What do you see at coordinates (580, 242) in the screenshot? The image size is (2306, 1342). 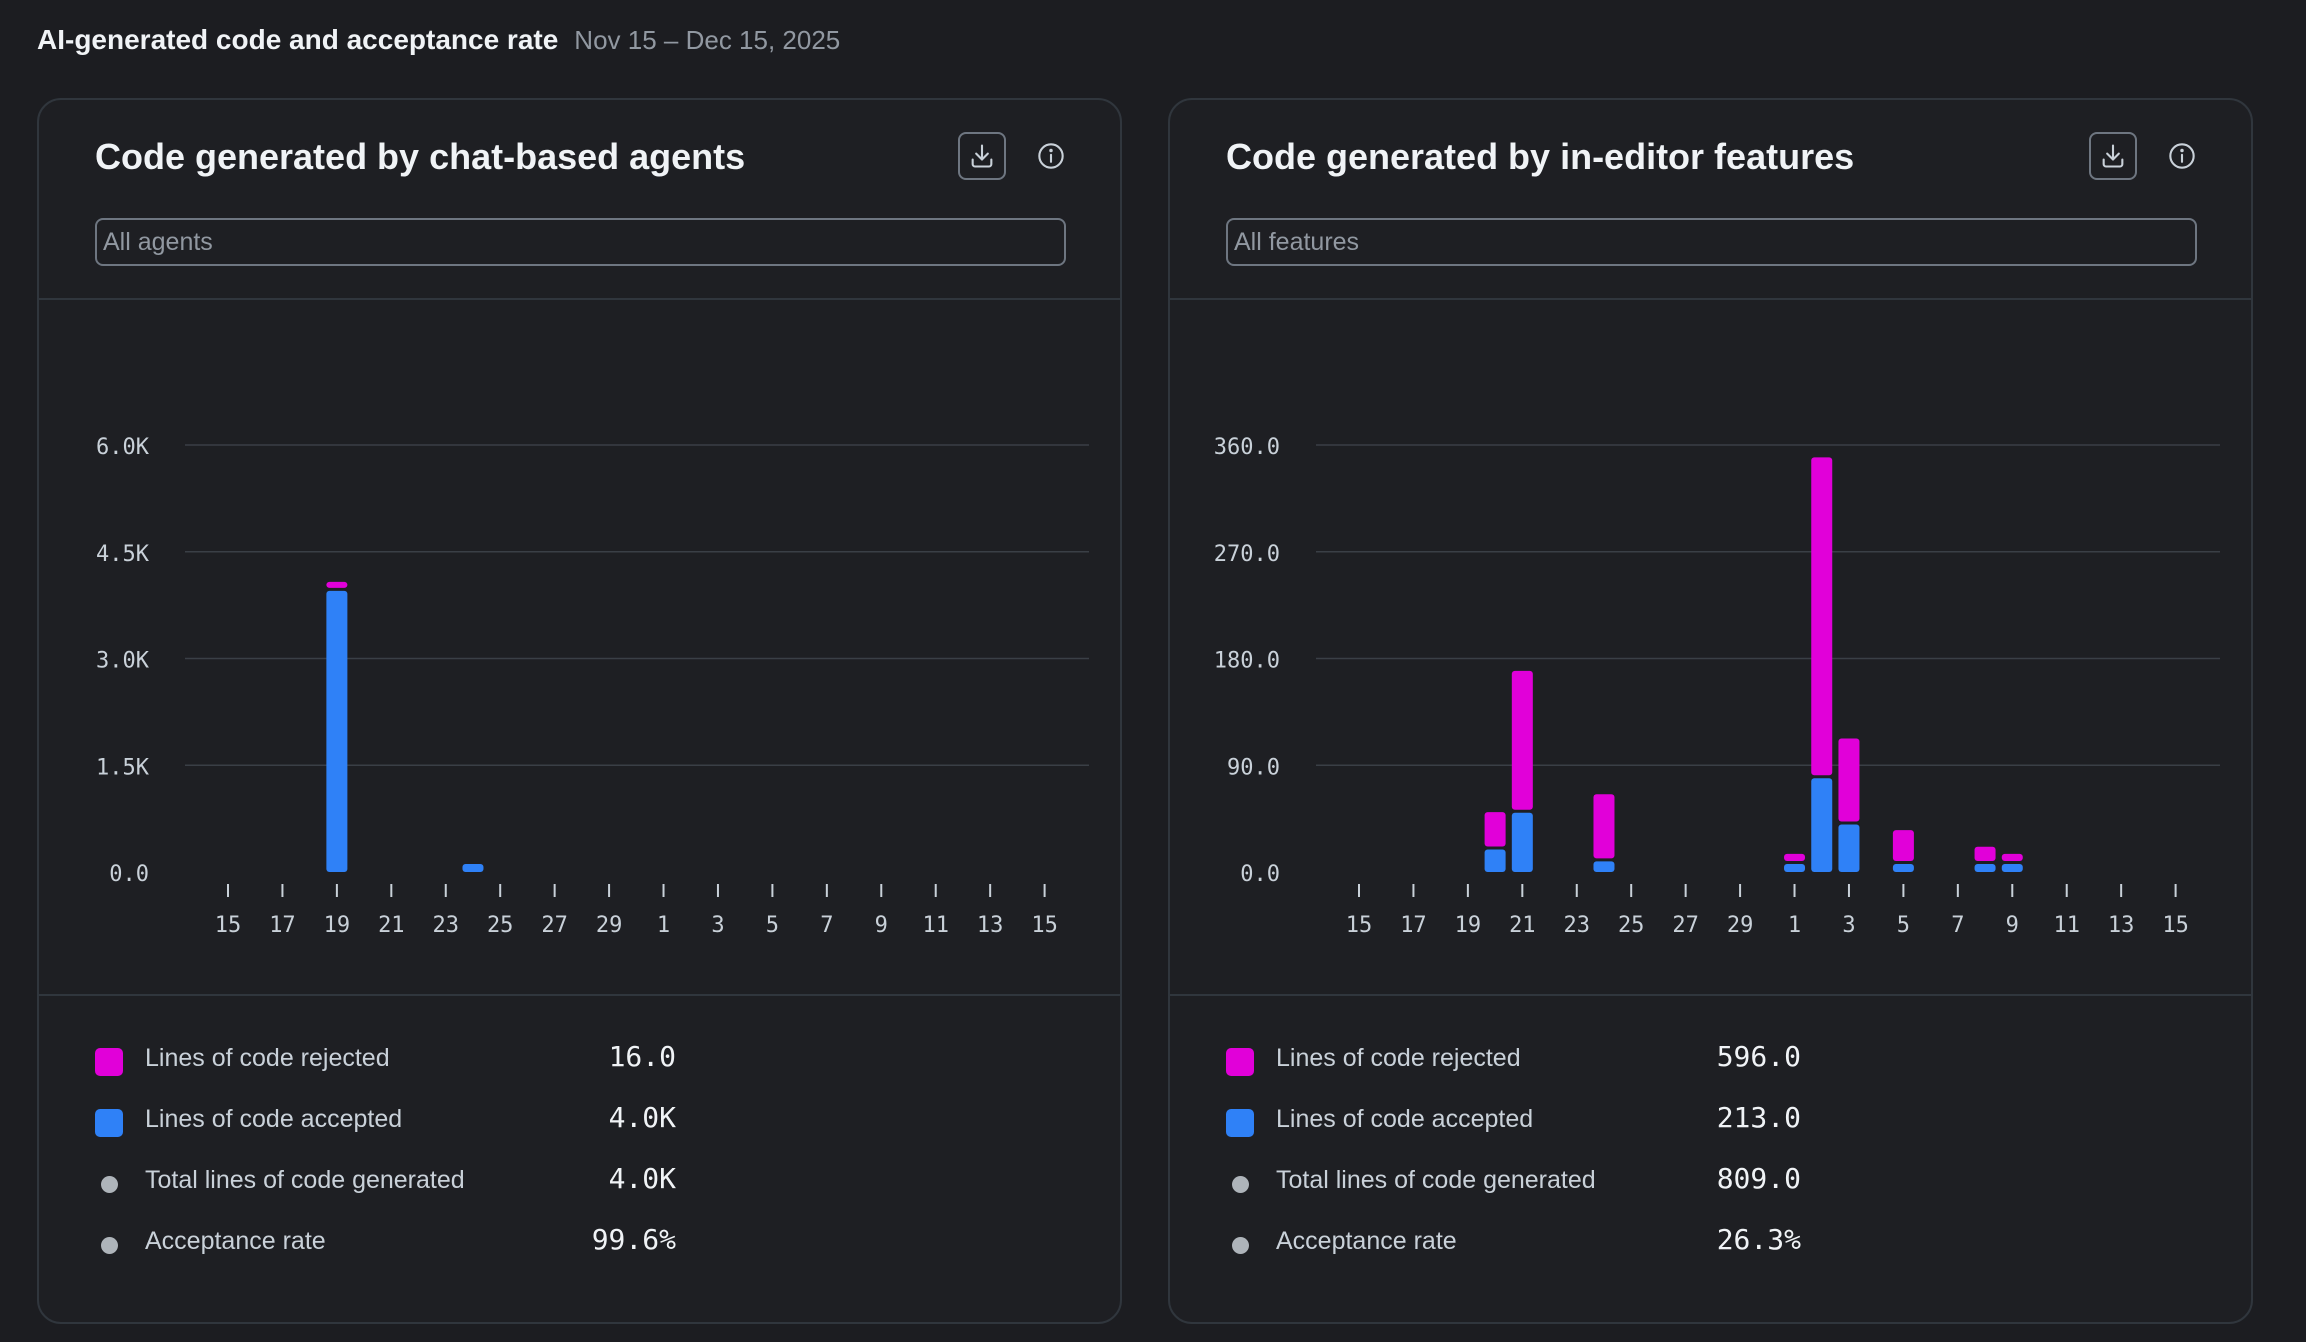 I see `agents-filter-input` at bounding box center [580, 242].